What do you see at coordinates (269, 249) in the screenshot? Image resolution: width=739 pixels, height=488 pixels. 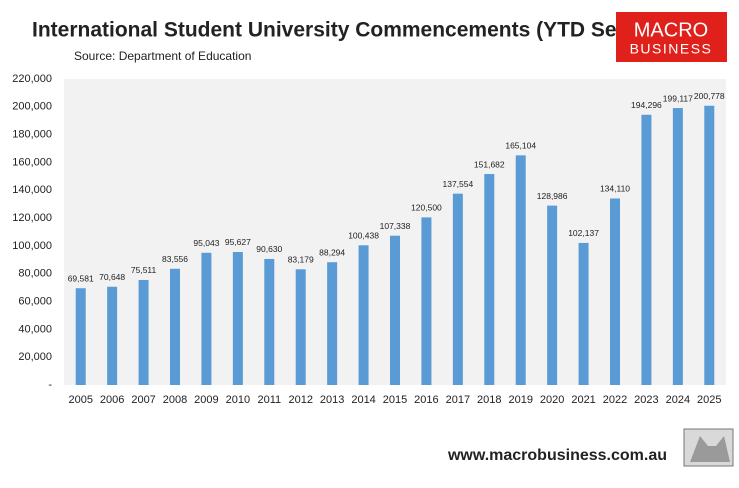 I see `value-label: 90,630` at bounding box center [269, 249].